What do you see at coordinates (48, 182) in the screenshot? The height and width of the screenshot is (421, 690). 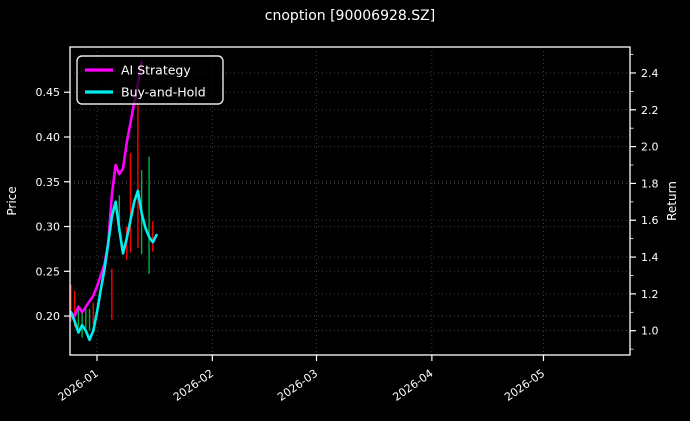 I see `left-tick-label: 0.35` at bounding box center [48, 182].